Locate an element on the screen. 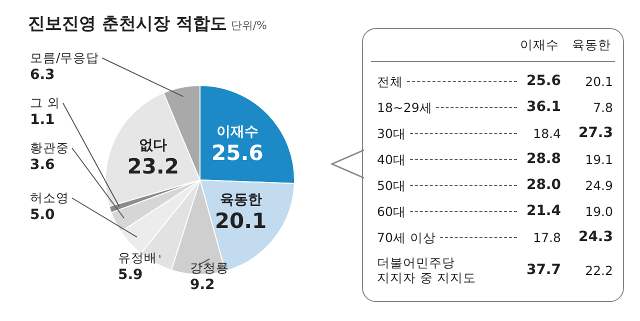 The height and width of the screenshot is (321, 640). slice-label: 유정배 is located at coordinates (137, 257).